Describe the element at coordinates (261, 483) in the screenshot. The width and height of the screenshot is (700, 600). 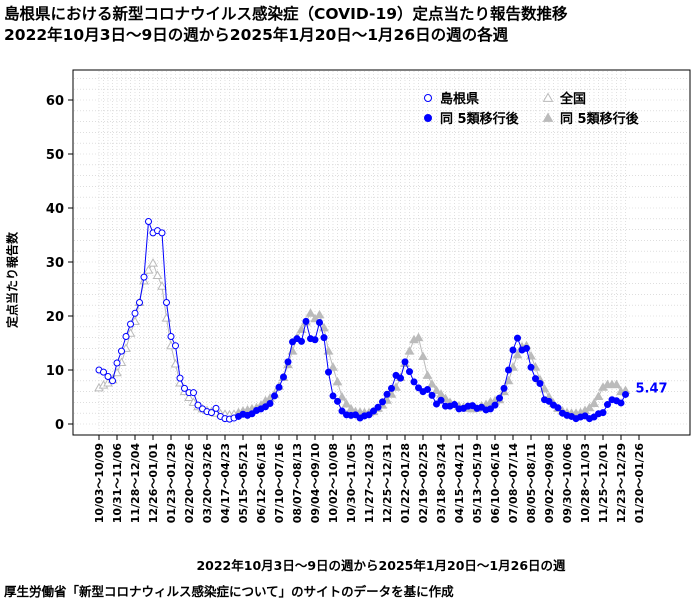
I see `x-tick-label: 06/12～06/18` at that location.